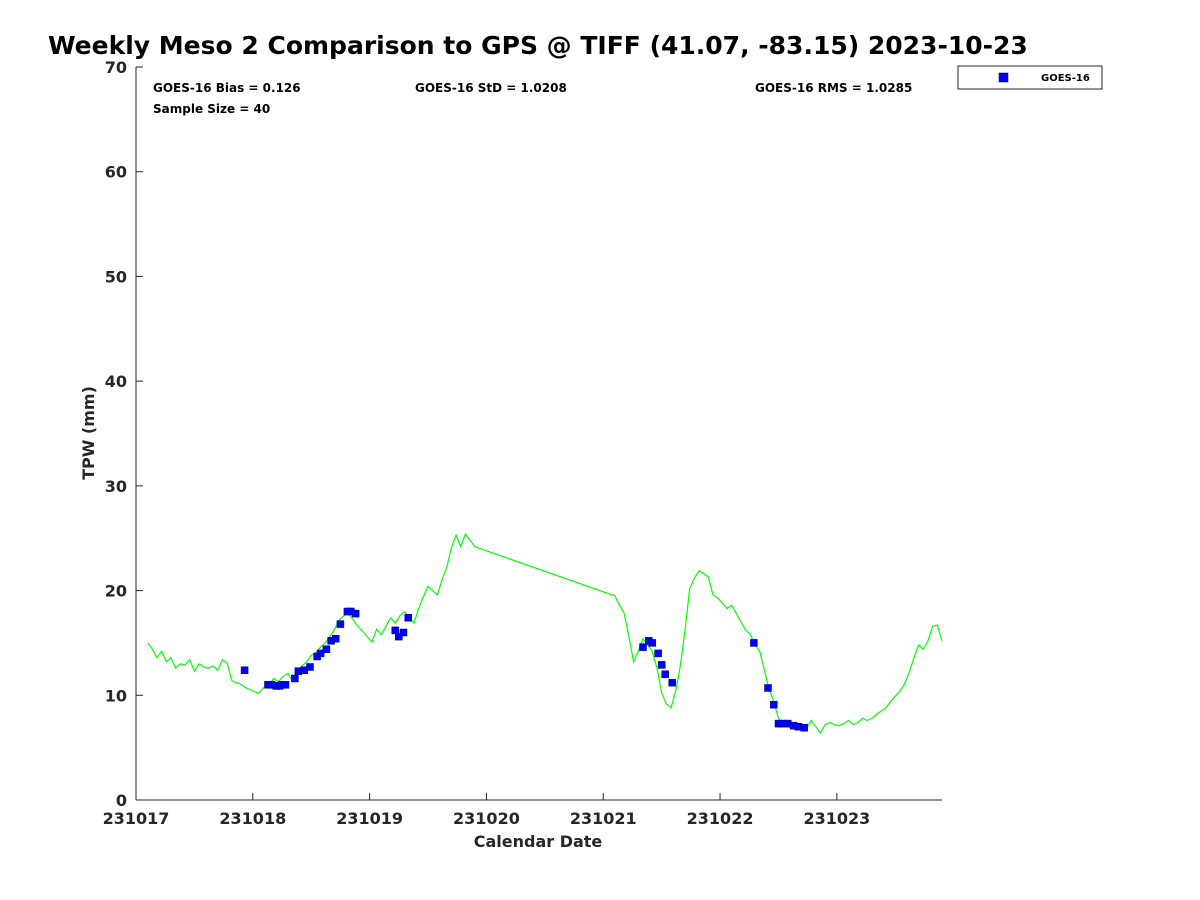 This screenshot has height=900, width=1200. What do you see at coordinates (116, 172) in the screenshot?
I see `y-tick-label: 60` at bounding box center [116, 172].